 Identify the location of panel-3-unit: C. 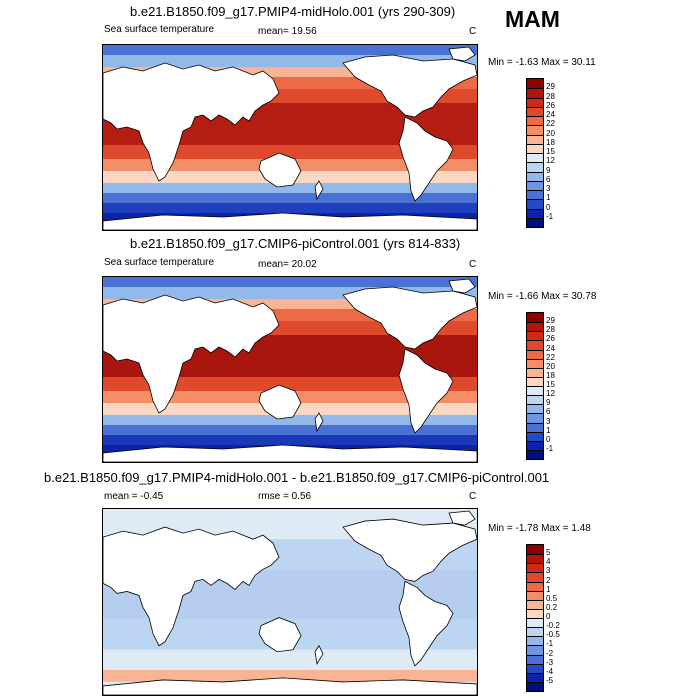
(473, 496).